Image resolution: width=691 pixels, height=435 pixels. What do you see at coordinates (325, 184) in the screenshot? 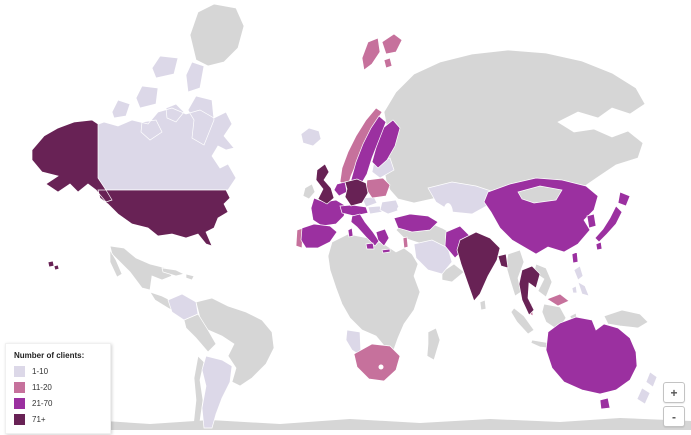
I see `country-united-kingdom` at bounding box center [325, 184].